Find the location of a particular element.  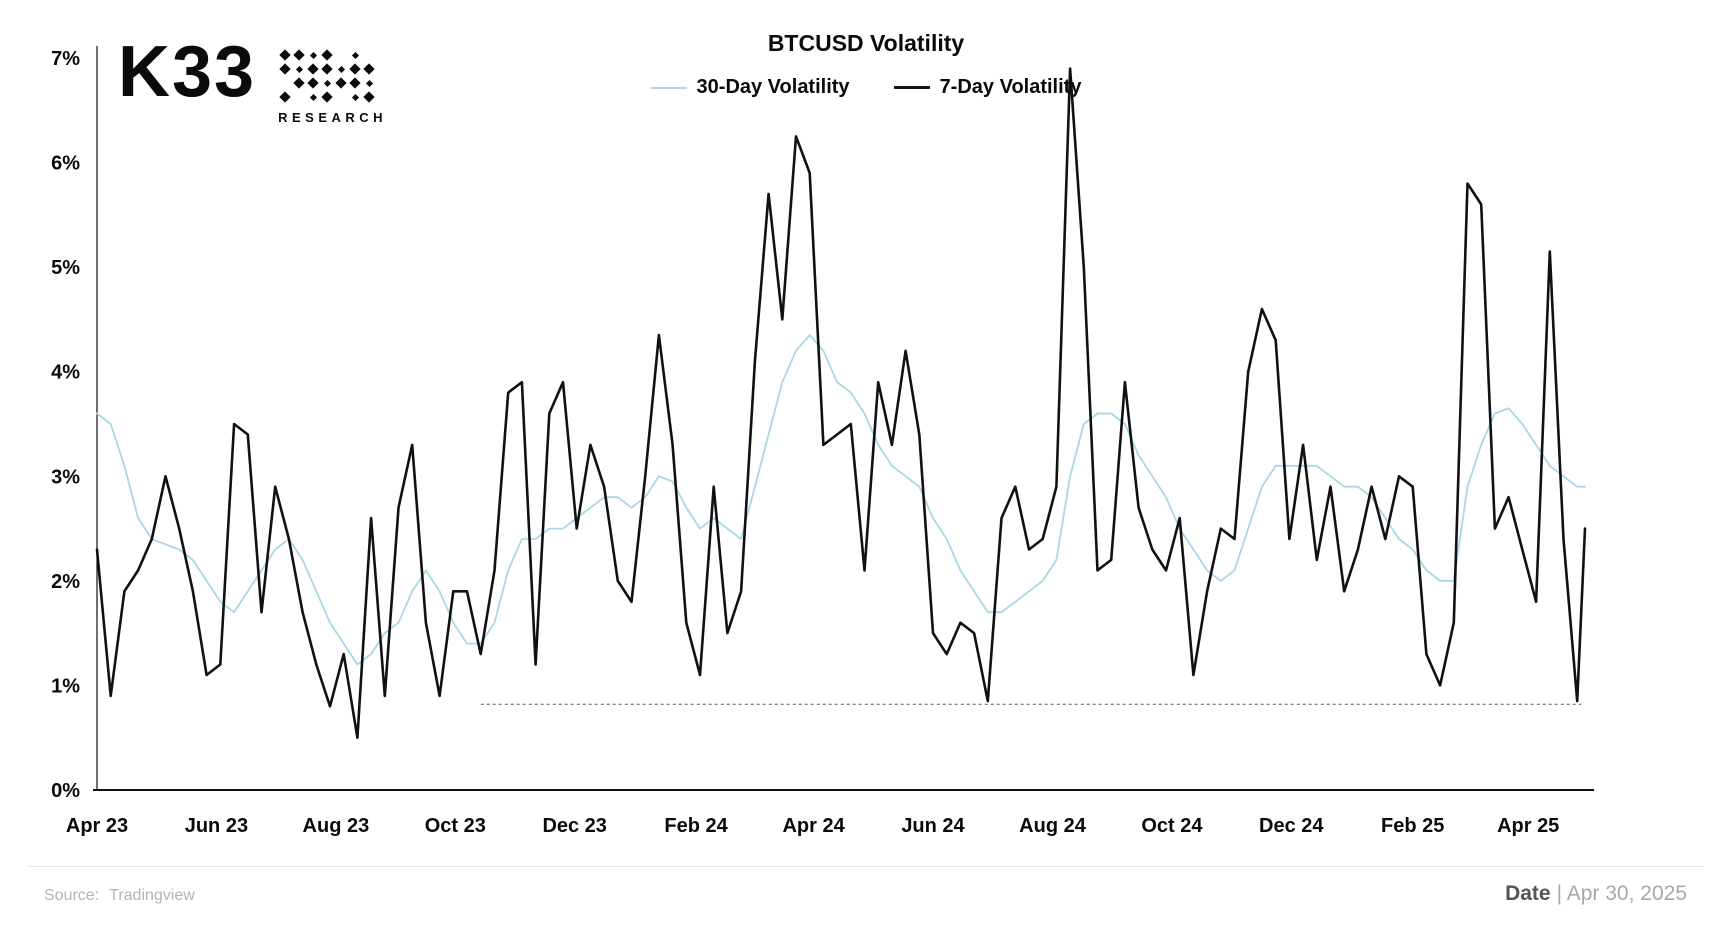

svg-text: 4% is located at coordinates (65, 373).